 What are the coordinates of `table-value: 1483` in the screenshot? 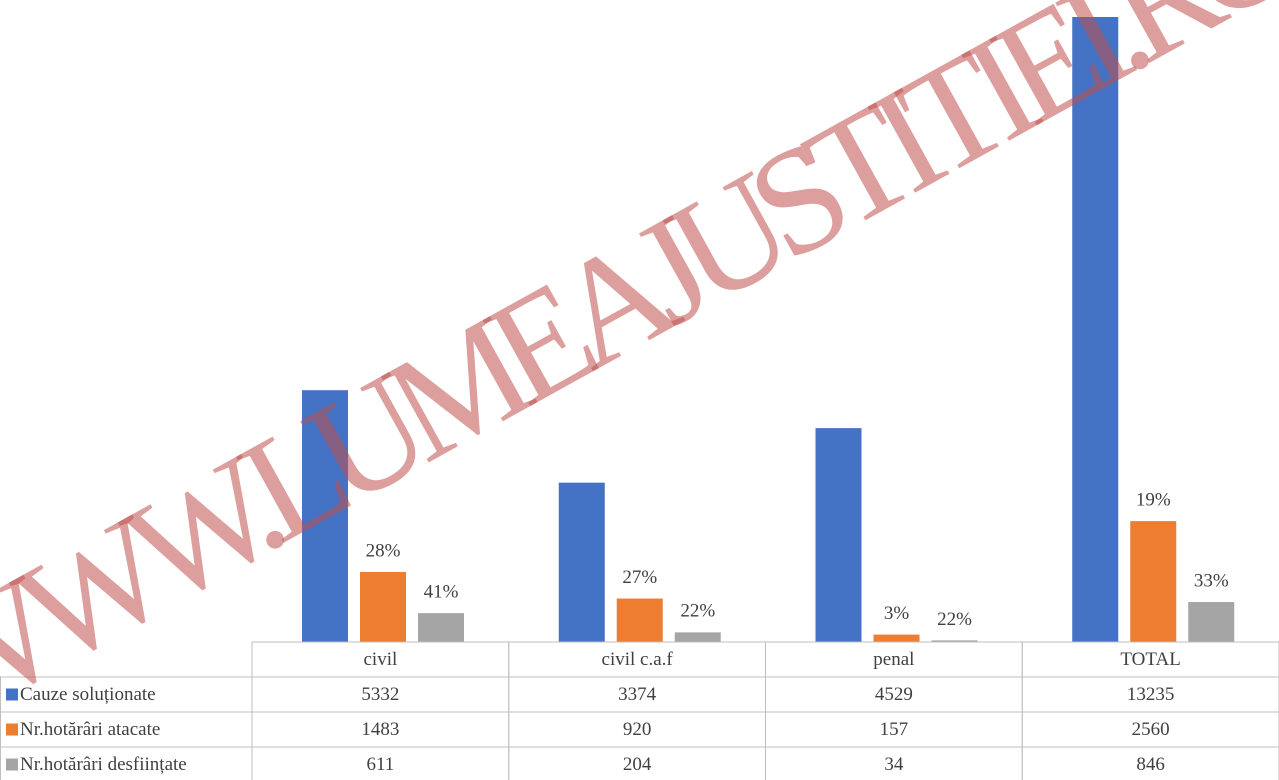 It's located at (380, 729).